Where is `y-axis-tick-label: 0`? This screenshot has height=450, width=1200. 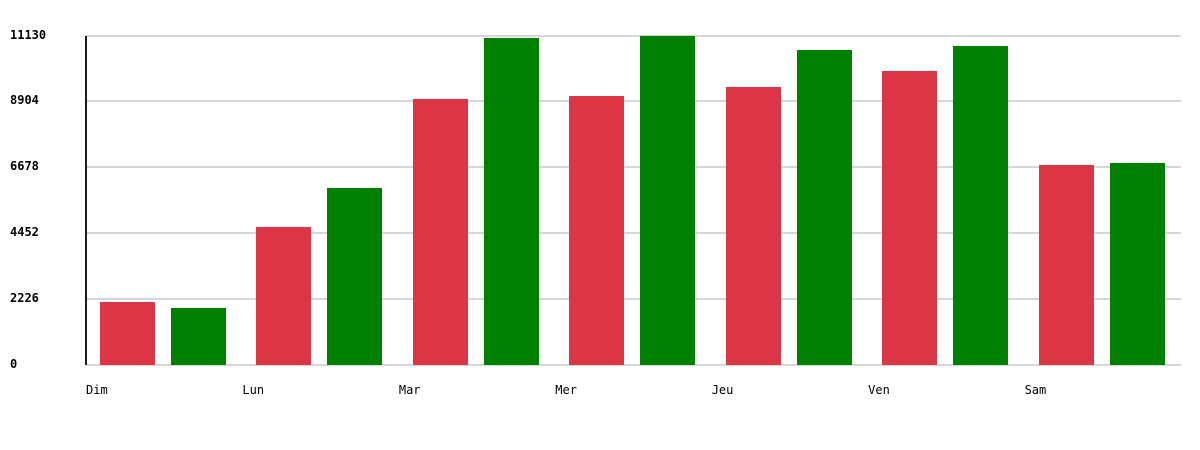
y-axis-tick-label: 0 is located at coordinates (14, 364).